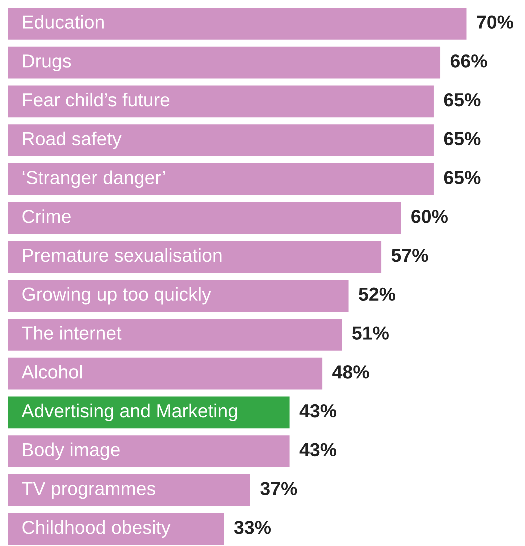  What do you see at coordinates (495, 22) in the screenshot?
I see `data-label: 70%` at bounding box center [495, 22].